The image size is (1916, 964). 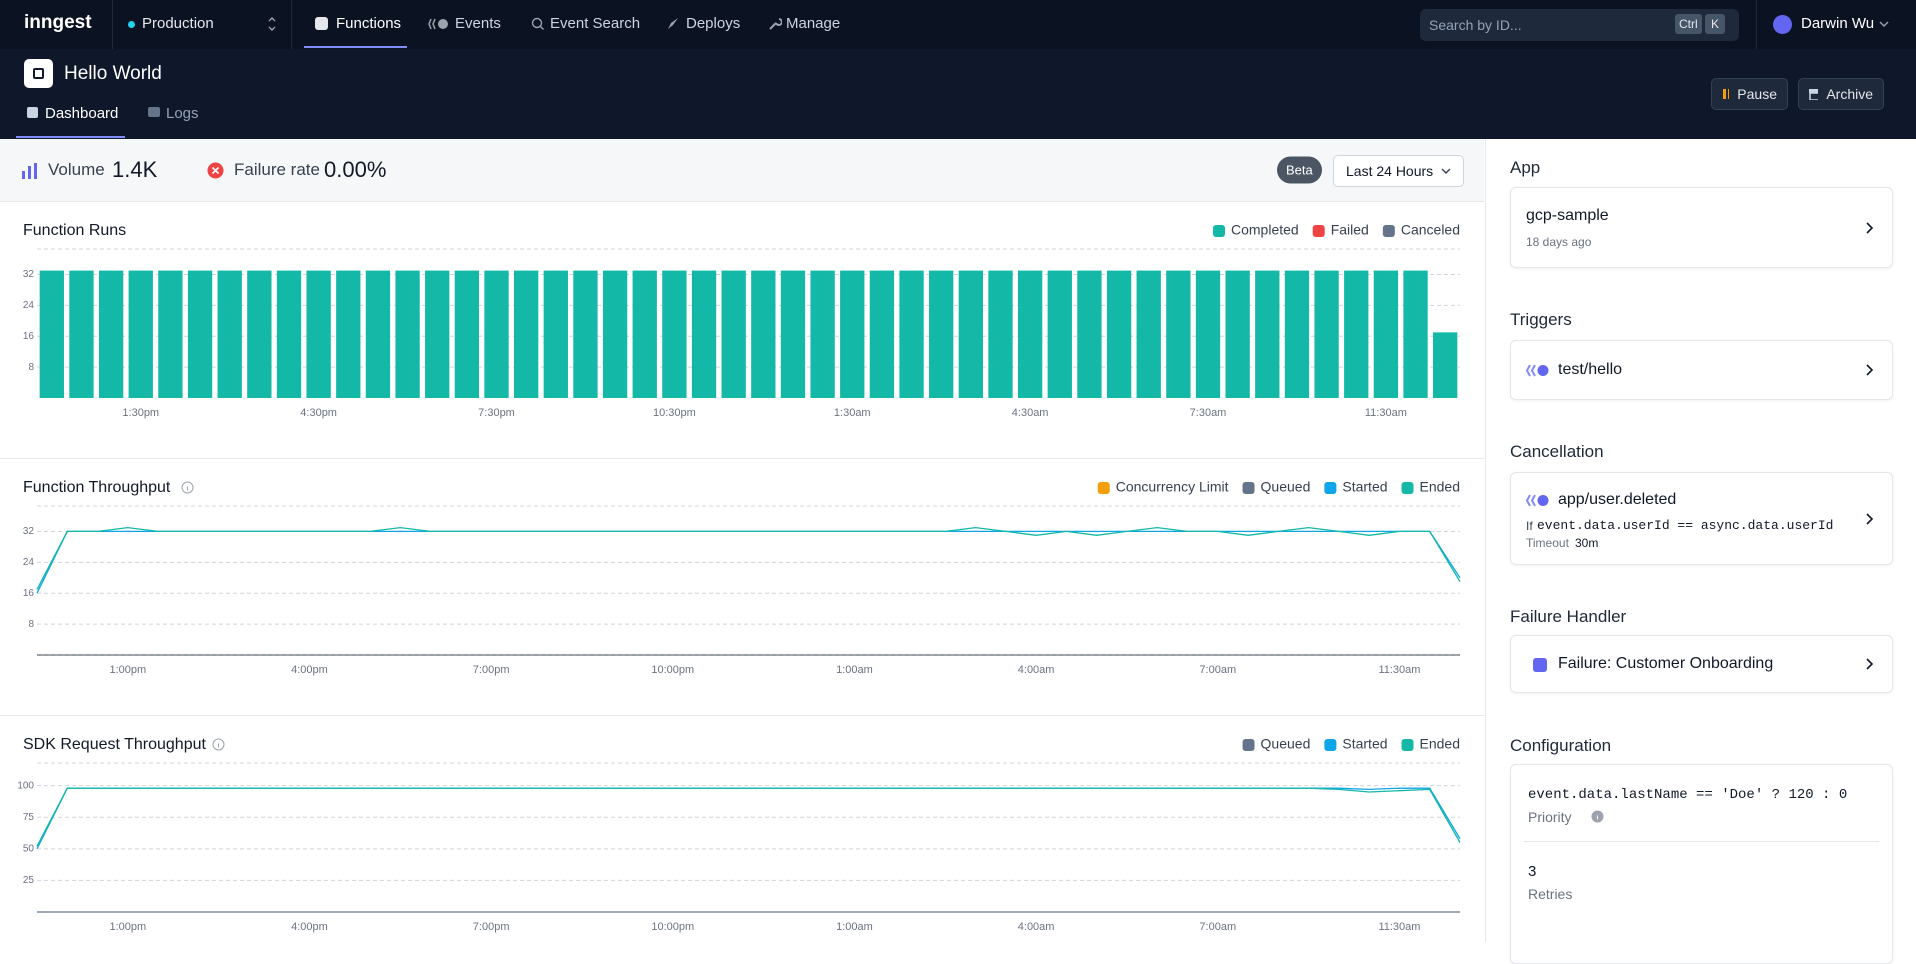 What do you see at coordinates (76, 170) in the screenshot?
I see `stat-label: Volume` at bounding box center [76, 170].